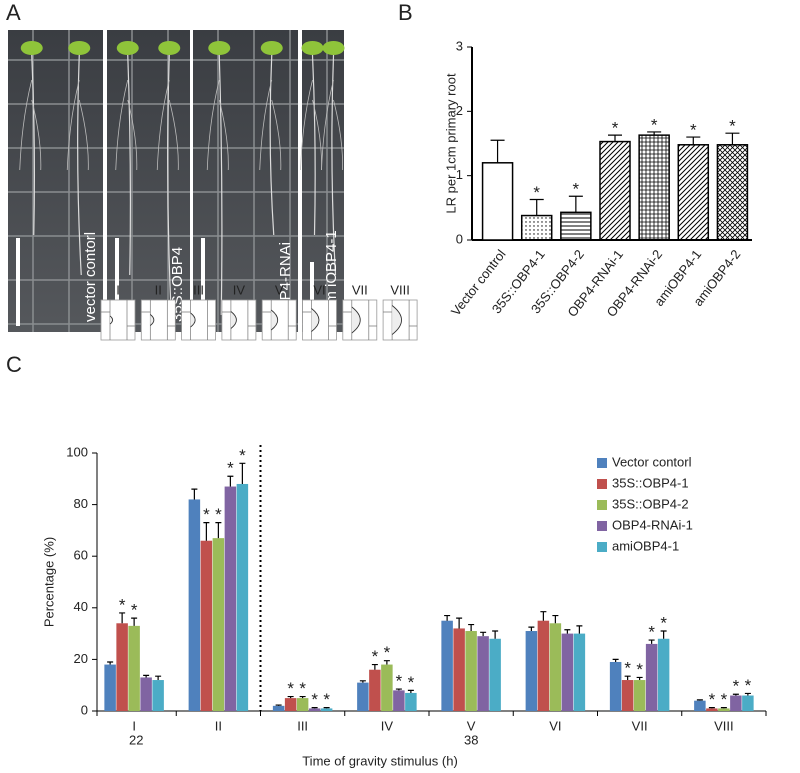 Image resolution: width=800 pixels, height=773 pixels. What do you see at coordinates (81, 503) in the screenshot?
I see `y-tick-label: 80` at bounding box center [81, 503].